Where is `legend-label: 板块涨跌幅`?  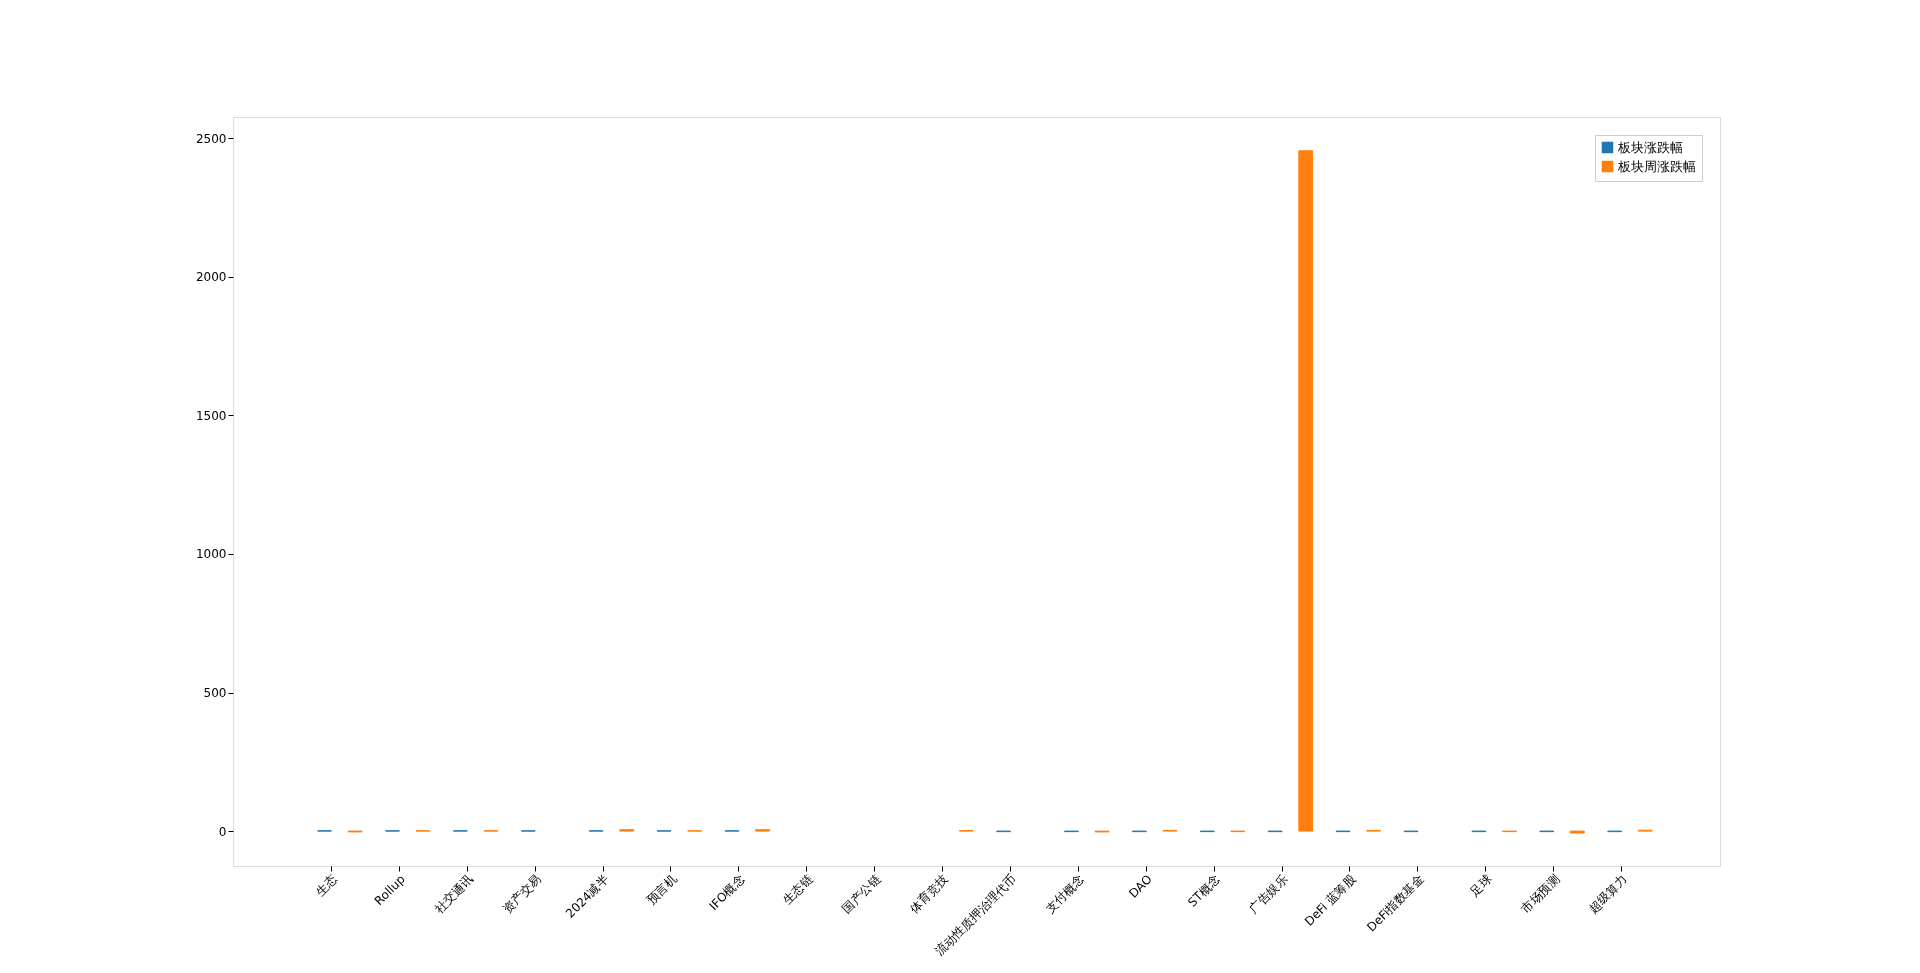
legend-label: 板块涨跌幅 is located at coordinates (1650, 147).